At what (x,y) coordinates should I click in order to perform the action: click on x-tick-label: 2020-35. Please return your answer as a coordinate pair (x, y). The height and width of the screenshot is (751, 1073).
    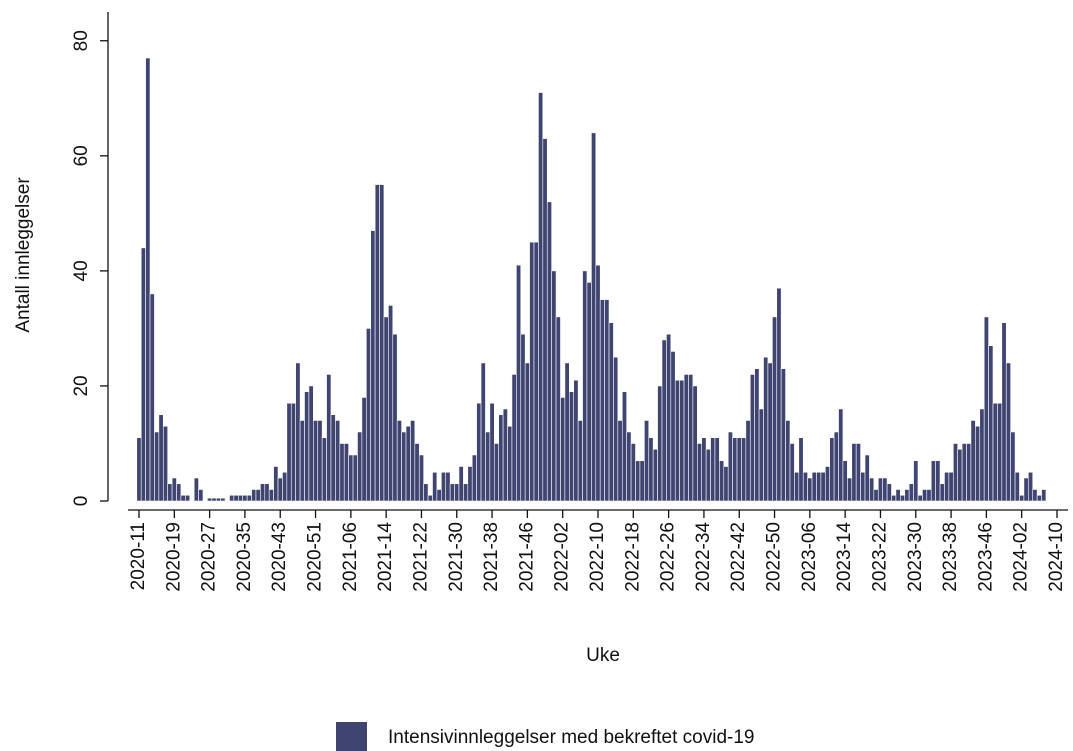
    Looking at the image, I should click on (244, 557).